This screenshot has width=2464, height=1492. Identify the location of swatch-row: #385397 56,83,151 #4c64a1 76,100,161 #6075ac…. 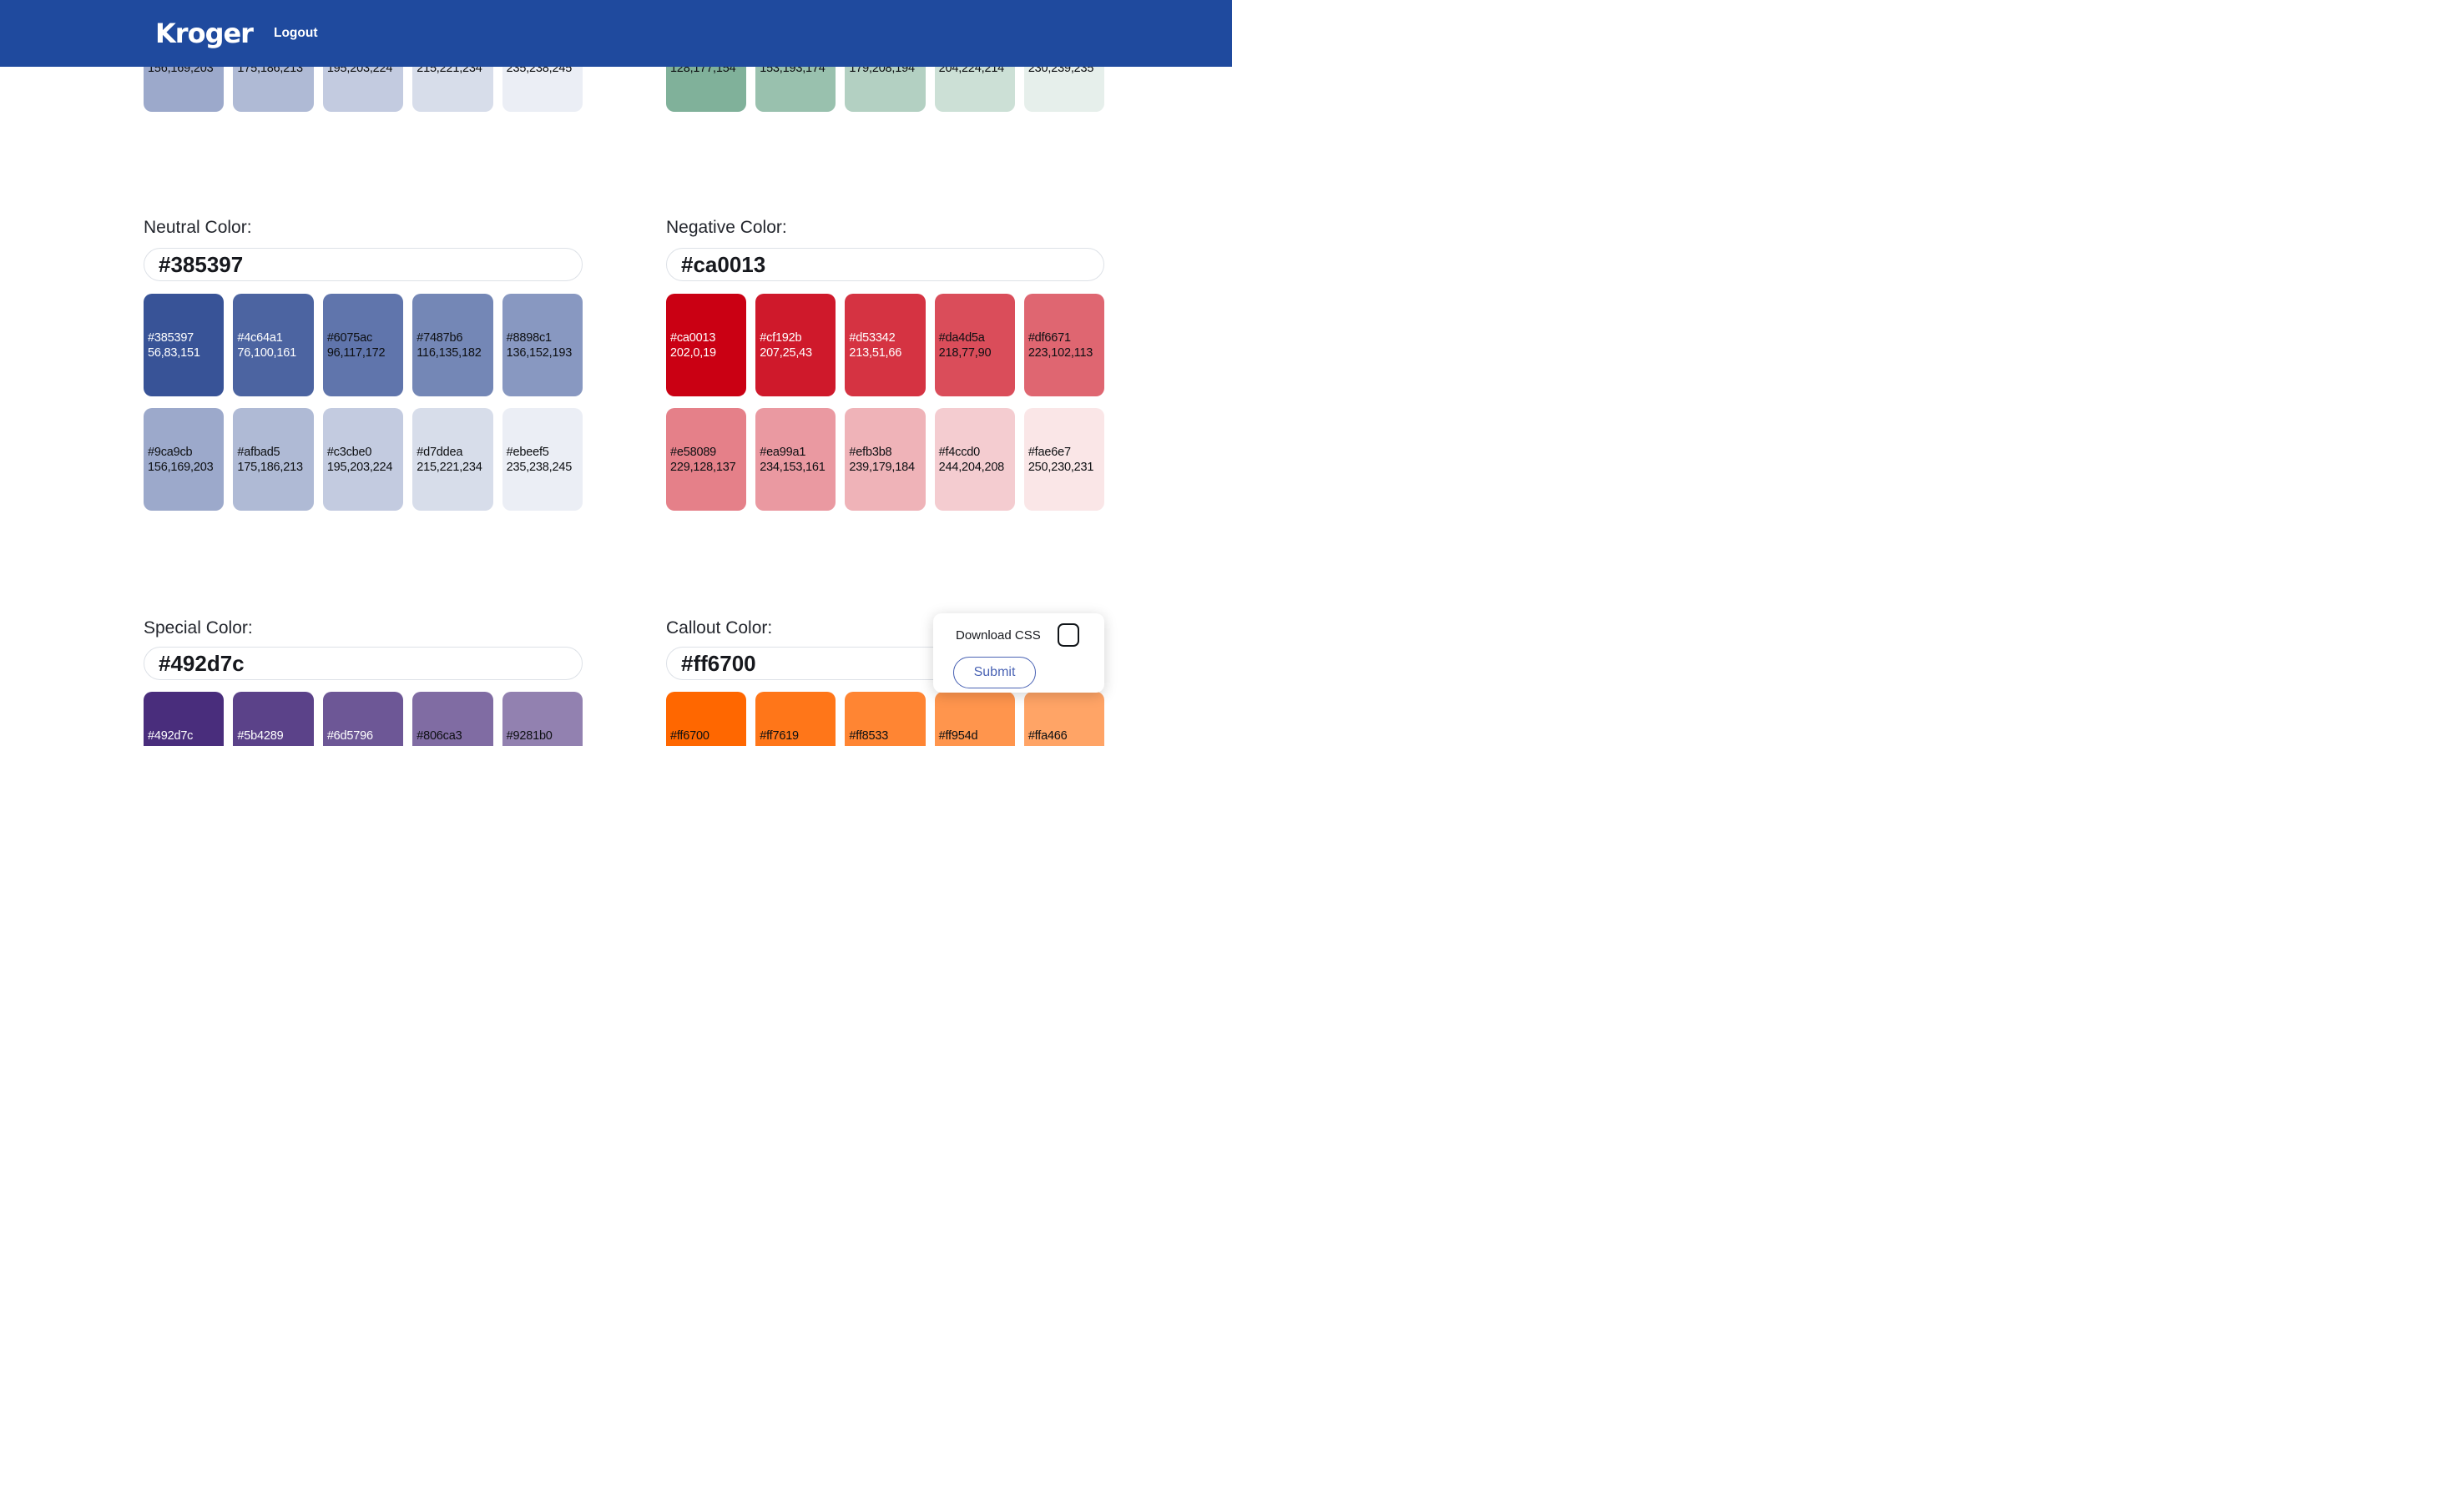
(363, 345).